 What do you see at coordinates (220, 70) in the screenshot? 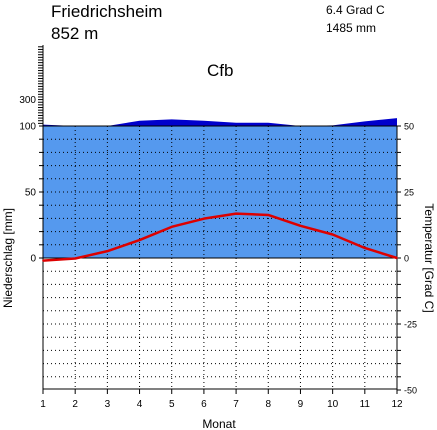
I see `climate-class: Cfb` at bounding box center [220, 70].